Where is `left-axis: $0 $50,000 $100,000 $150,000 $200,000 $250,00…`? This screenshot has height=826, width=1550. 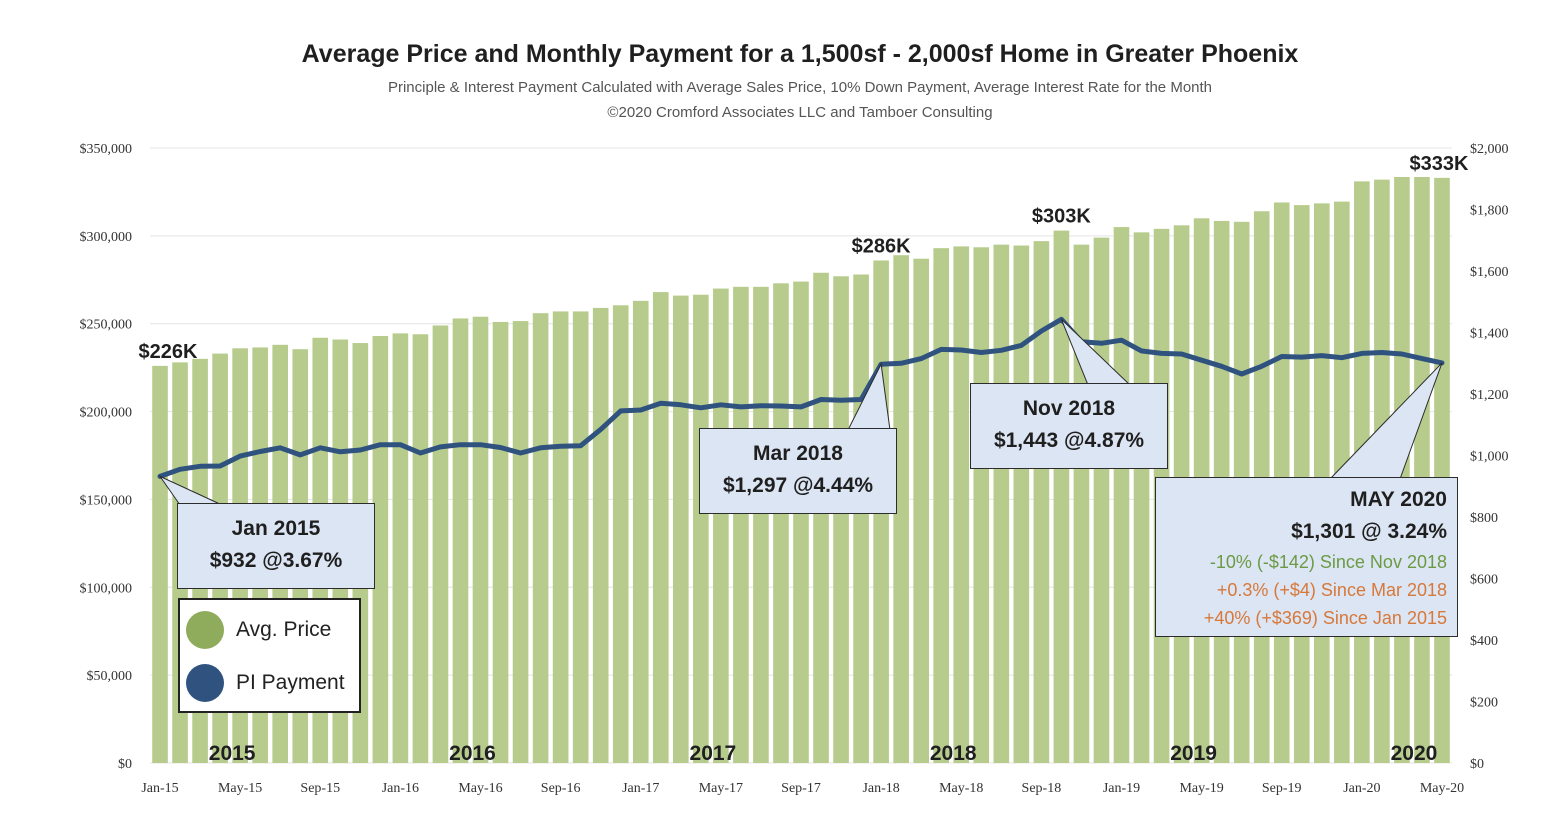 left-axis: $0 $50,000 $100,000 $150,000 $200,000 $250,00… is located at coordinates (106, 457).